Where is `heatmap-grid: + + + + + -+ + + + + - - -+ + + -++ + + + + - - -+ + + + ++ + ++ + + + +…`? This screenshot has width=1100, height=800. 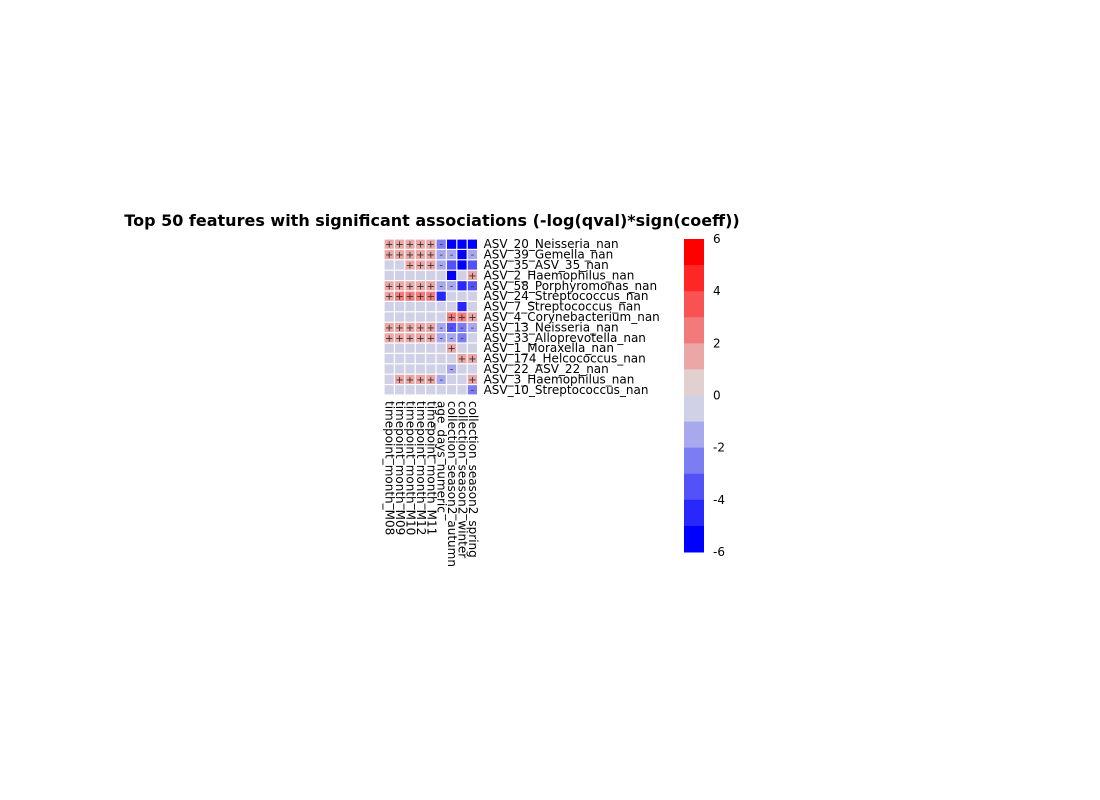 heatmap-grid: + + + + + -+ + + + + - - -+ + + -++ + + + + - - -+ + + + ++ + ++ + + + +… is located at coordinates (430, 317).